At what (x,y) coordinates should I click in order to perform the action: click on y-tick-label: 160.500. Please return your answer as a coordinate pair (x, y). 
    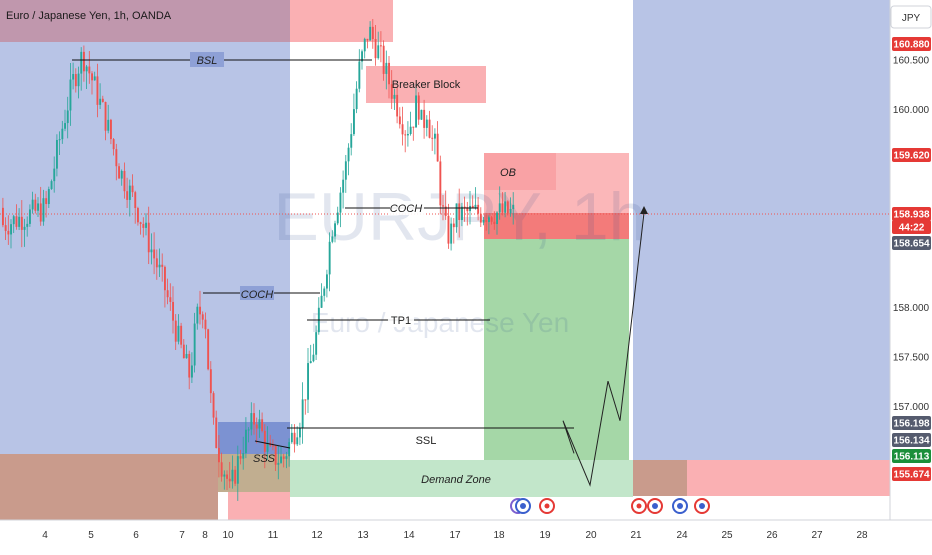
    Looking at the image, I should click on (911, 60).